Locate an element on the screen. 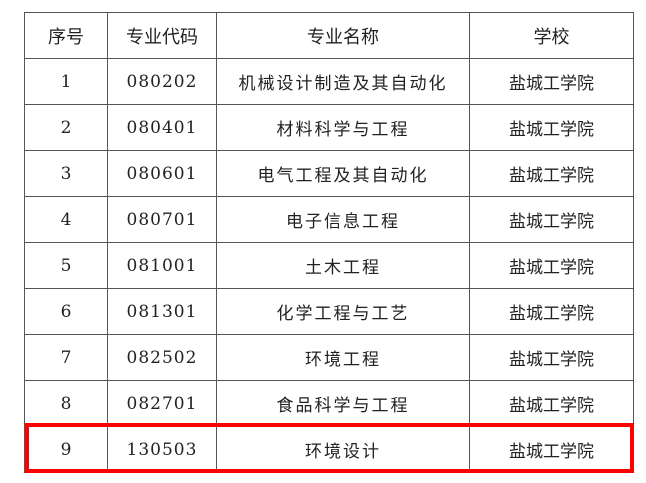  table-row: 4 080701 电子信息工程 盐城工学院 is located at coordinates (329, 219).